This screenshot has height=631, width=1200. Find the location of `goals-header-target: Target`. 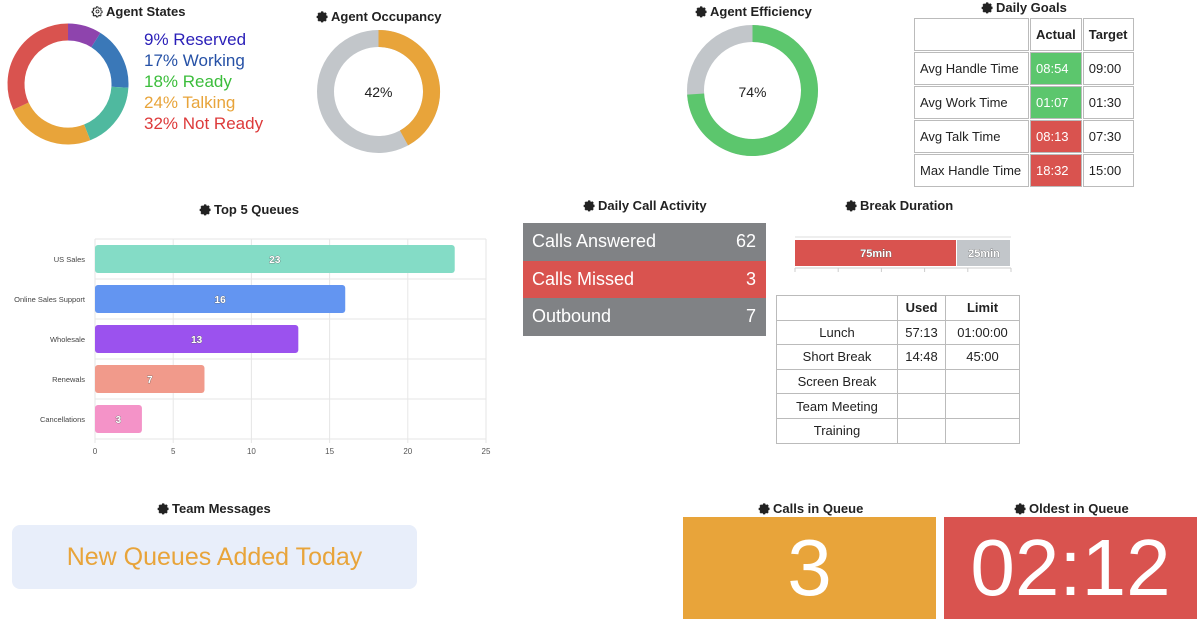

goals-header-target: Target is located at coordinates (1108, 34).